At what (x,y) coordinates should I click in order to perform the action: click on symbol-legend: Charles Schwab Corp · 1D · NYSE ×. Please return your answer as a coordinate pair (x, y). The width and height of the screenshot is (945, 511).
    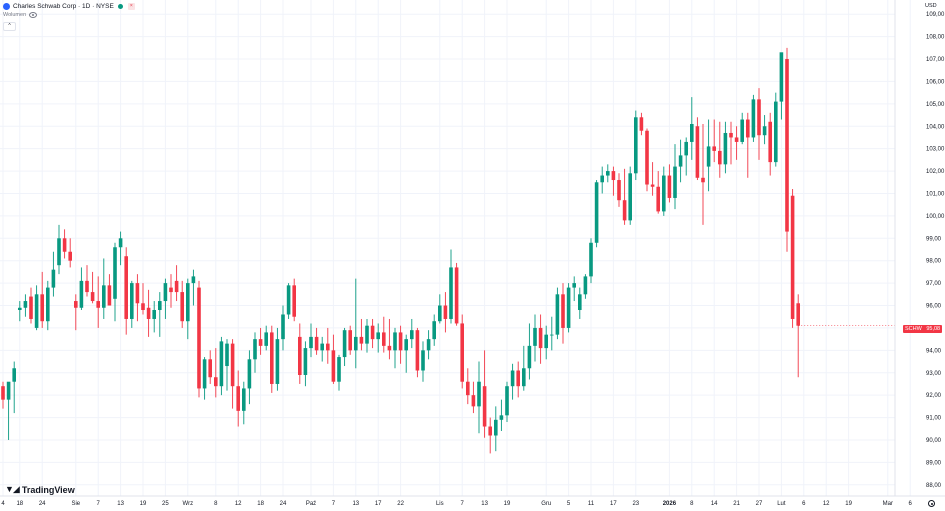
    Looking at the image, I should click on (69, 6).